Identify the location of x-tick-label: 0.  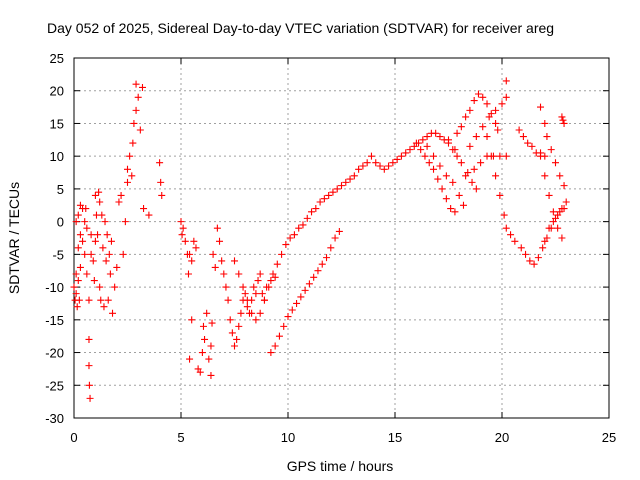
(73, 437).